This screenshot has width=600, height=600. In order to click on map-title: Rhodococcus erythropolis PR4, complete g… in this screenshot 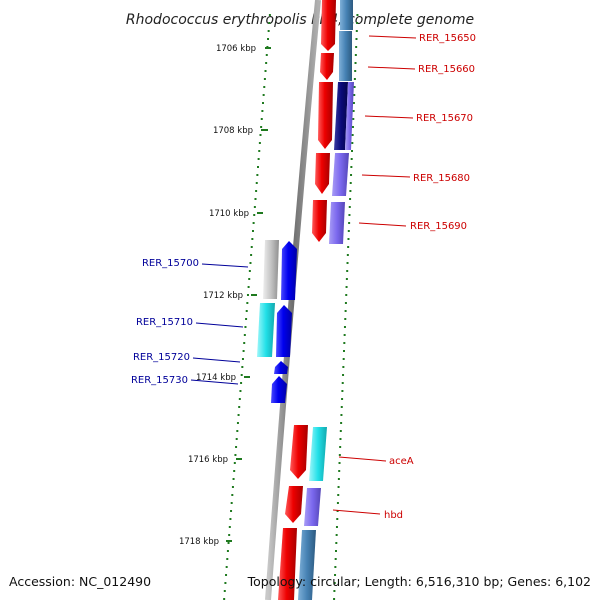, I will do `click(300, 20)`.